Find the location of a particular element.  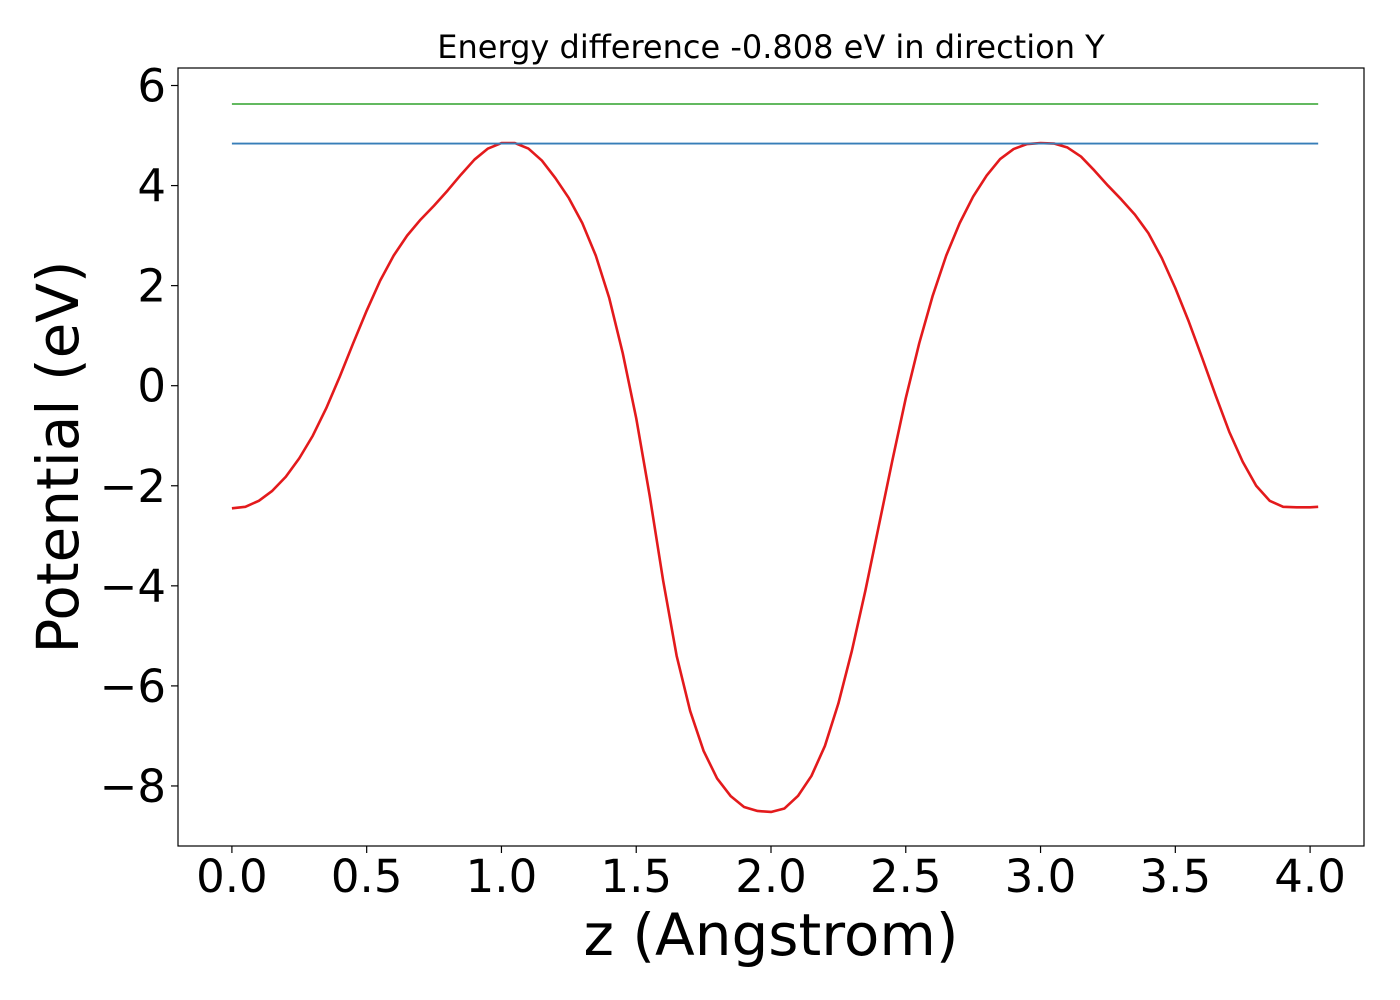

y-tick-label: −6 is located at coordinates (133, 686).